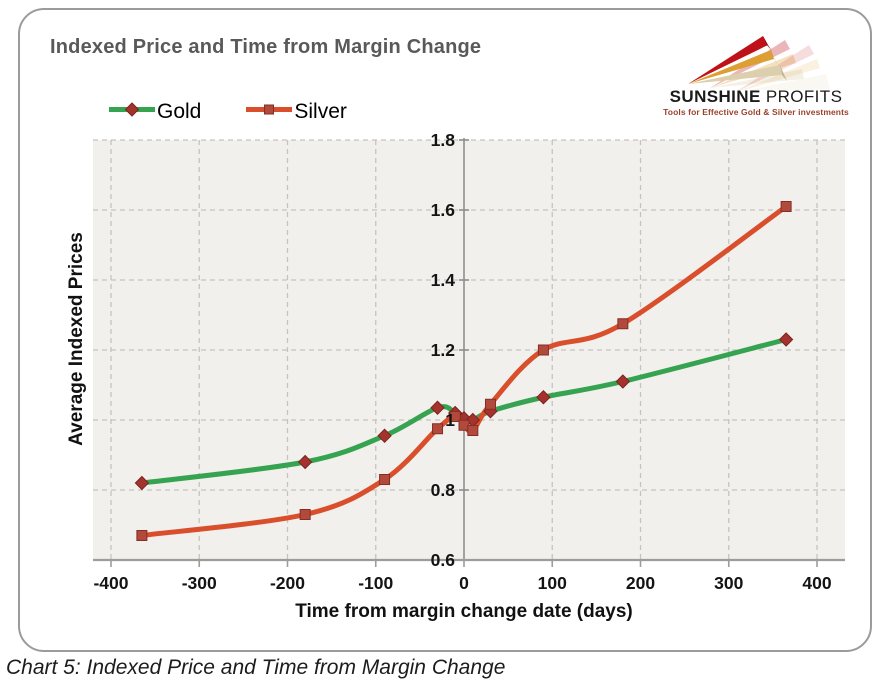  What do you see at coordinates (199, 583) in the screenshot?
I see `x-tick-label: -300` at bounding box center [199, 583].